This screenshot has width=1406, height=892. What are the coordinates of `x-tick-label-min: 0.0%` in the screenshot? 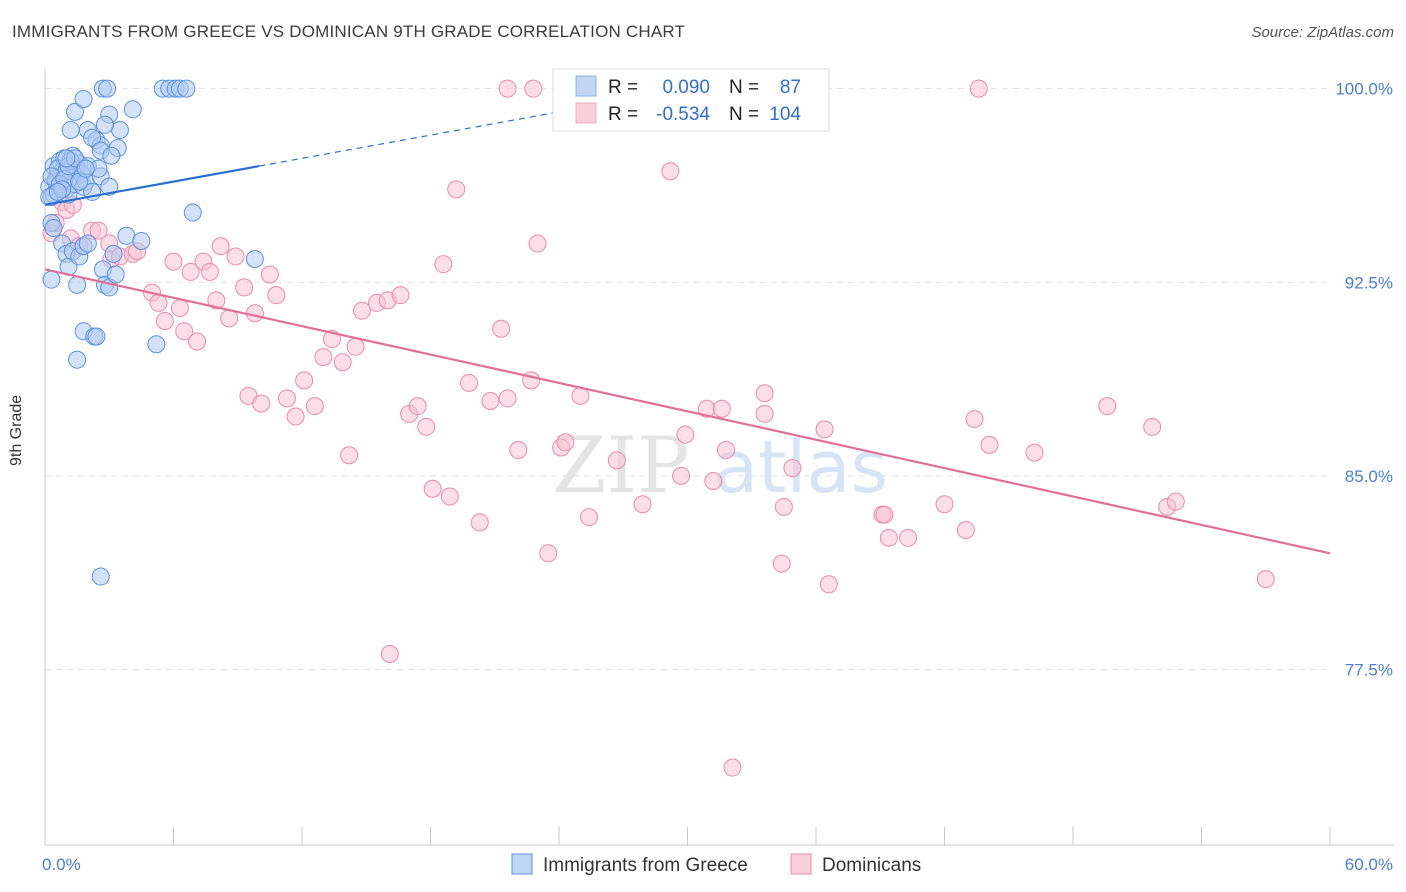 It's located at (61, 864).